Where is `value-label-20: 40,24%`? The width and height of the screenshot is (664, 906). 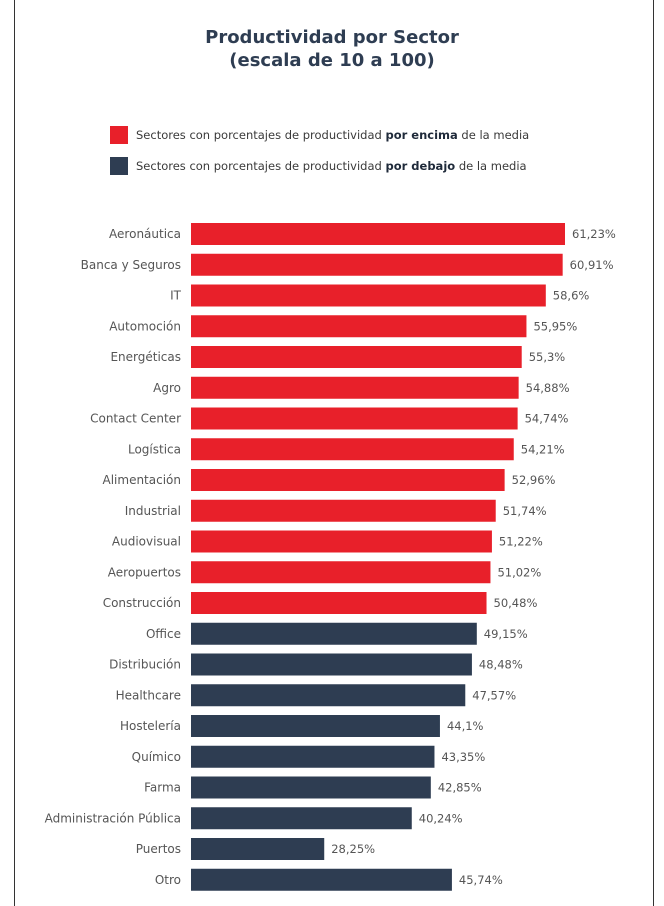 value-label-20: 40,24% is located at coordinates (441, 818).